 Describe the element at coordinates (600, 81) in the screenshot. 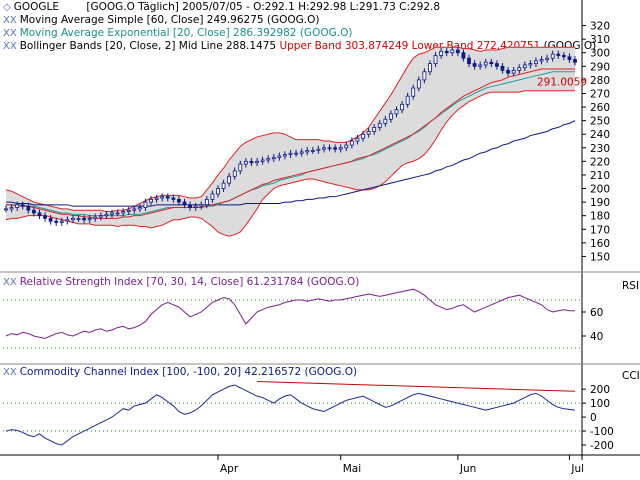

I see `price-y-tick-label: 280` at that location.